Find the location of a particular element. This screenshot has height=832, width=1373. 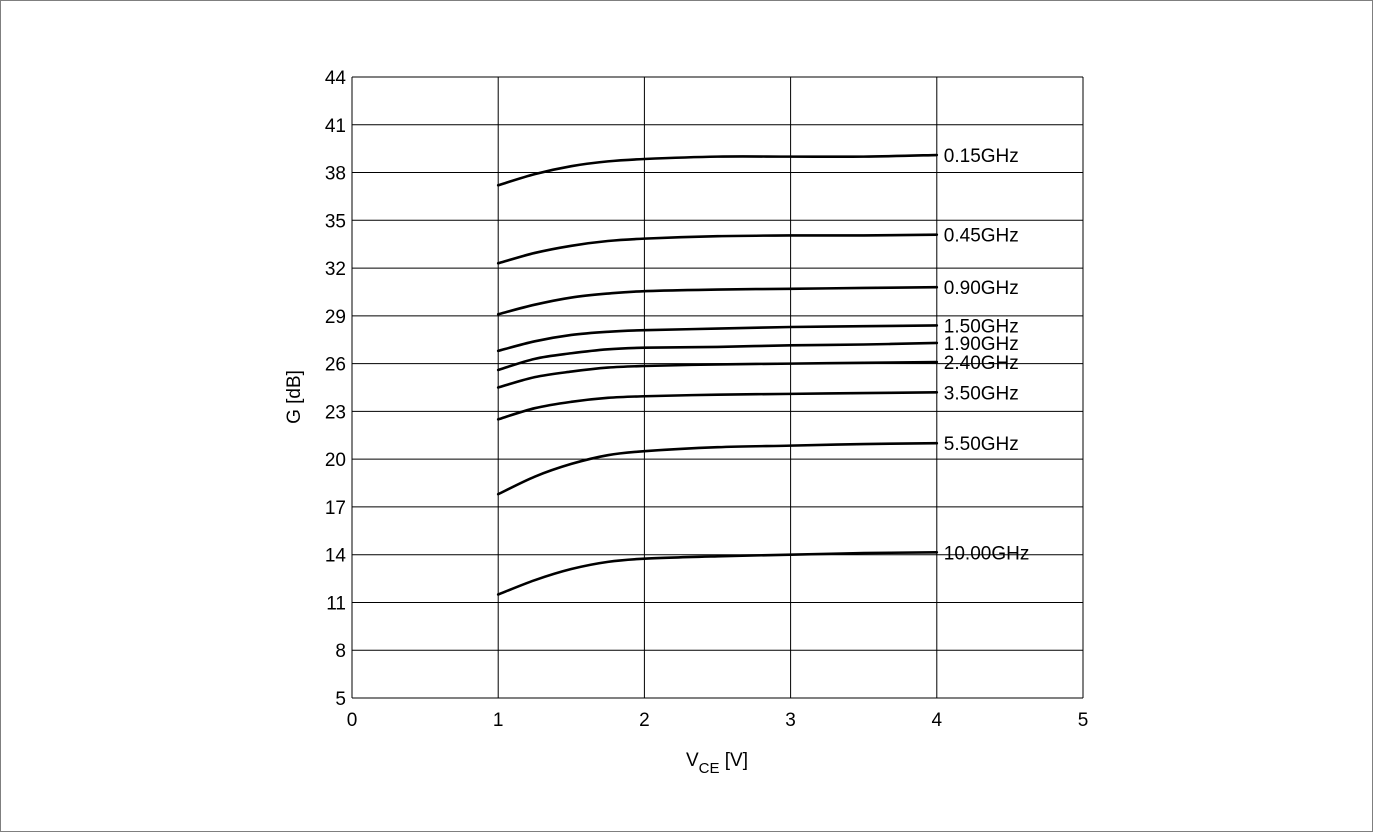

x-tick-label-1: 1 is located at coordinates (498, 720).